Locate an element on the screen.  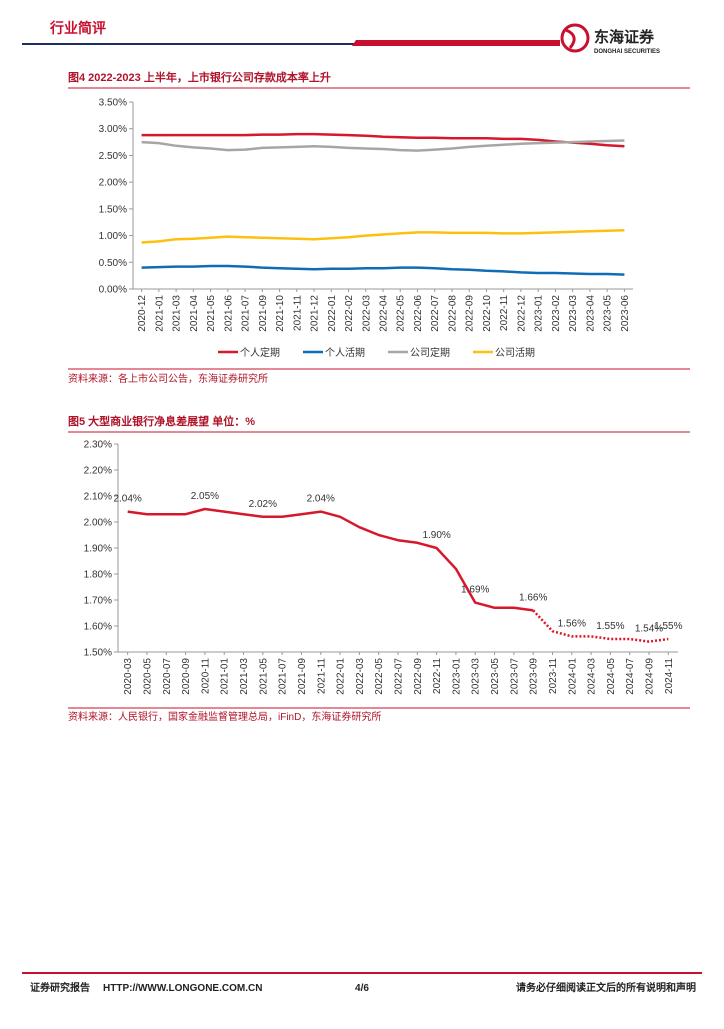
x-tick-label: 2024-05 is located at coordinates (611, 676).